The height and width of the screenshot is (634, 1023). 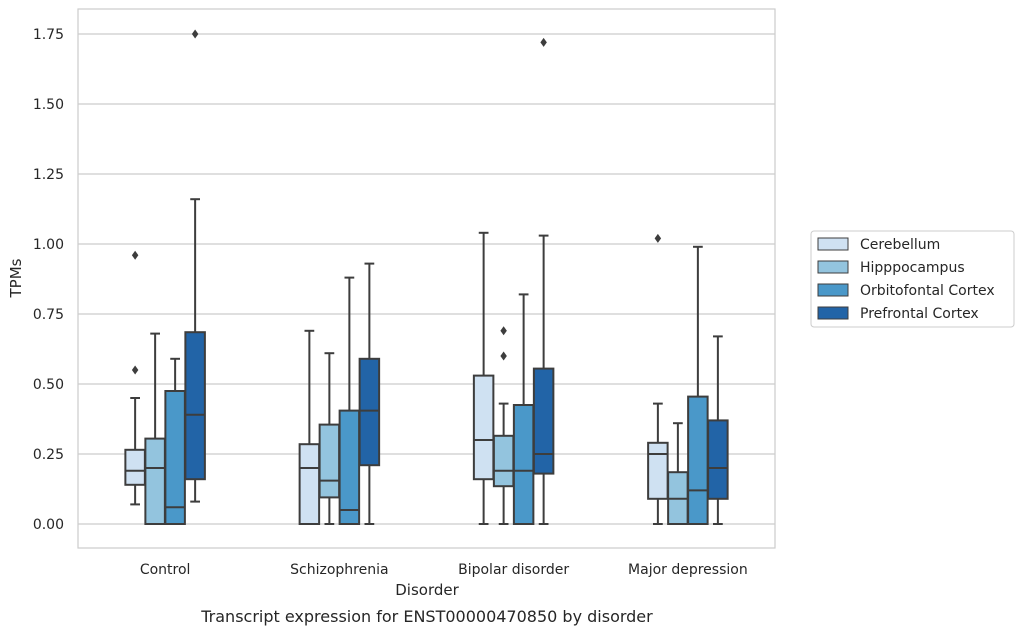 What do you see at coordinates (919, 314) in the screenshot?
I see `legend-label: Prefrontal Cortex` at bounding box center [919, 314].